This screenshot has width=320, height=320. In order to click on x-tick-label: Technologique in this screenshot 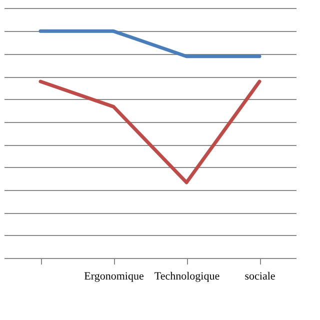, I will do `click(187, 276)`.